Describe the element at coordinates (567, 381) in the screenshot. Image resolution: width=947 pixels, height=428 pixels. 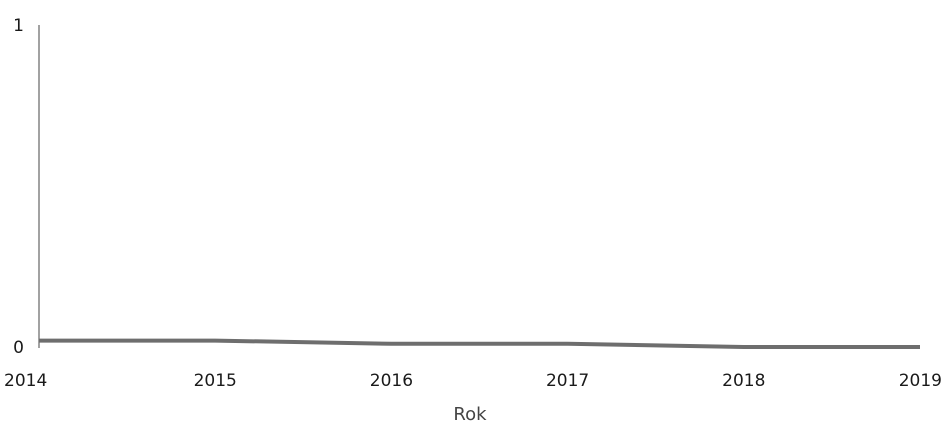
I see `x-tick-label: 2017` at that location.